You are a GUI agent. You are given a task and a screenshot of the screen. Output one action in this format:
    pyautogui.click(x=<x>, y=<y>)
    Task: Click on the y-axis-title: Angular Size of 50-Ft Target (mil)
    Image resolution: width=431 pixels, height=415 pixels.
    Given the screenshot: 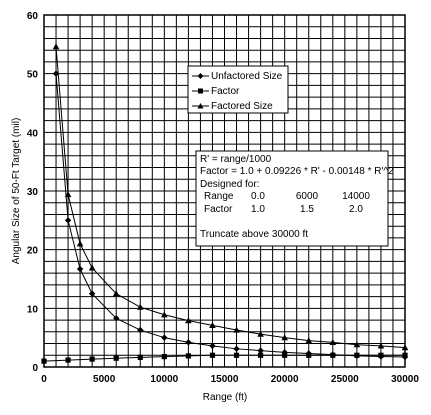 What is the action you would take?
    pyautogui.click(x=16, y=191)
    